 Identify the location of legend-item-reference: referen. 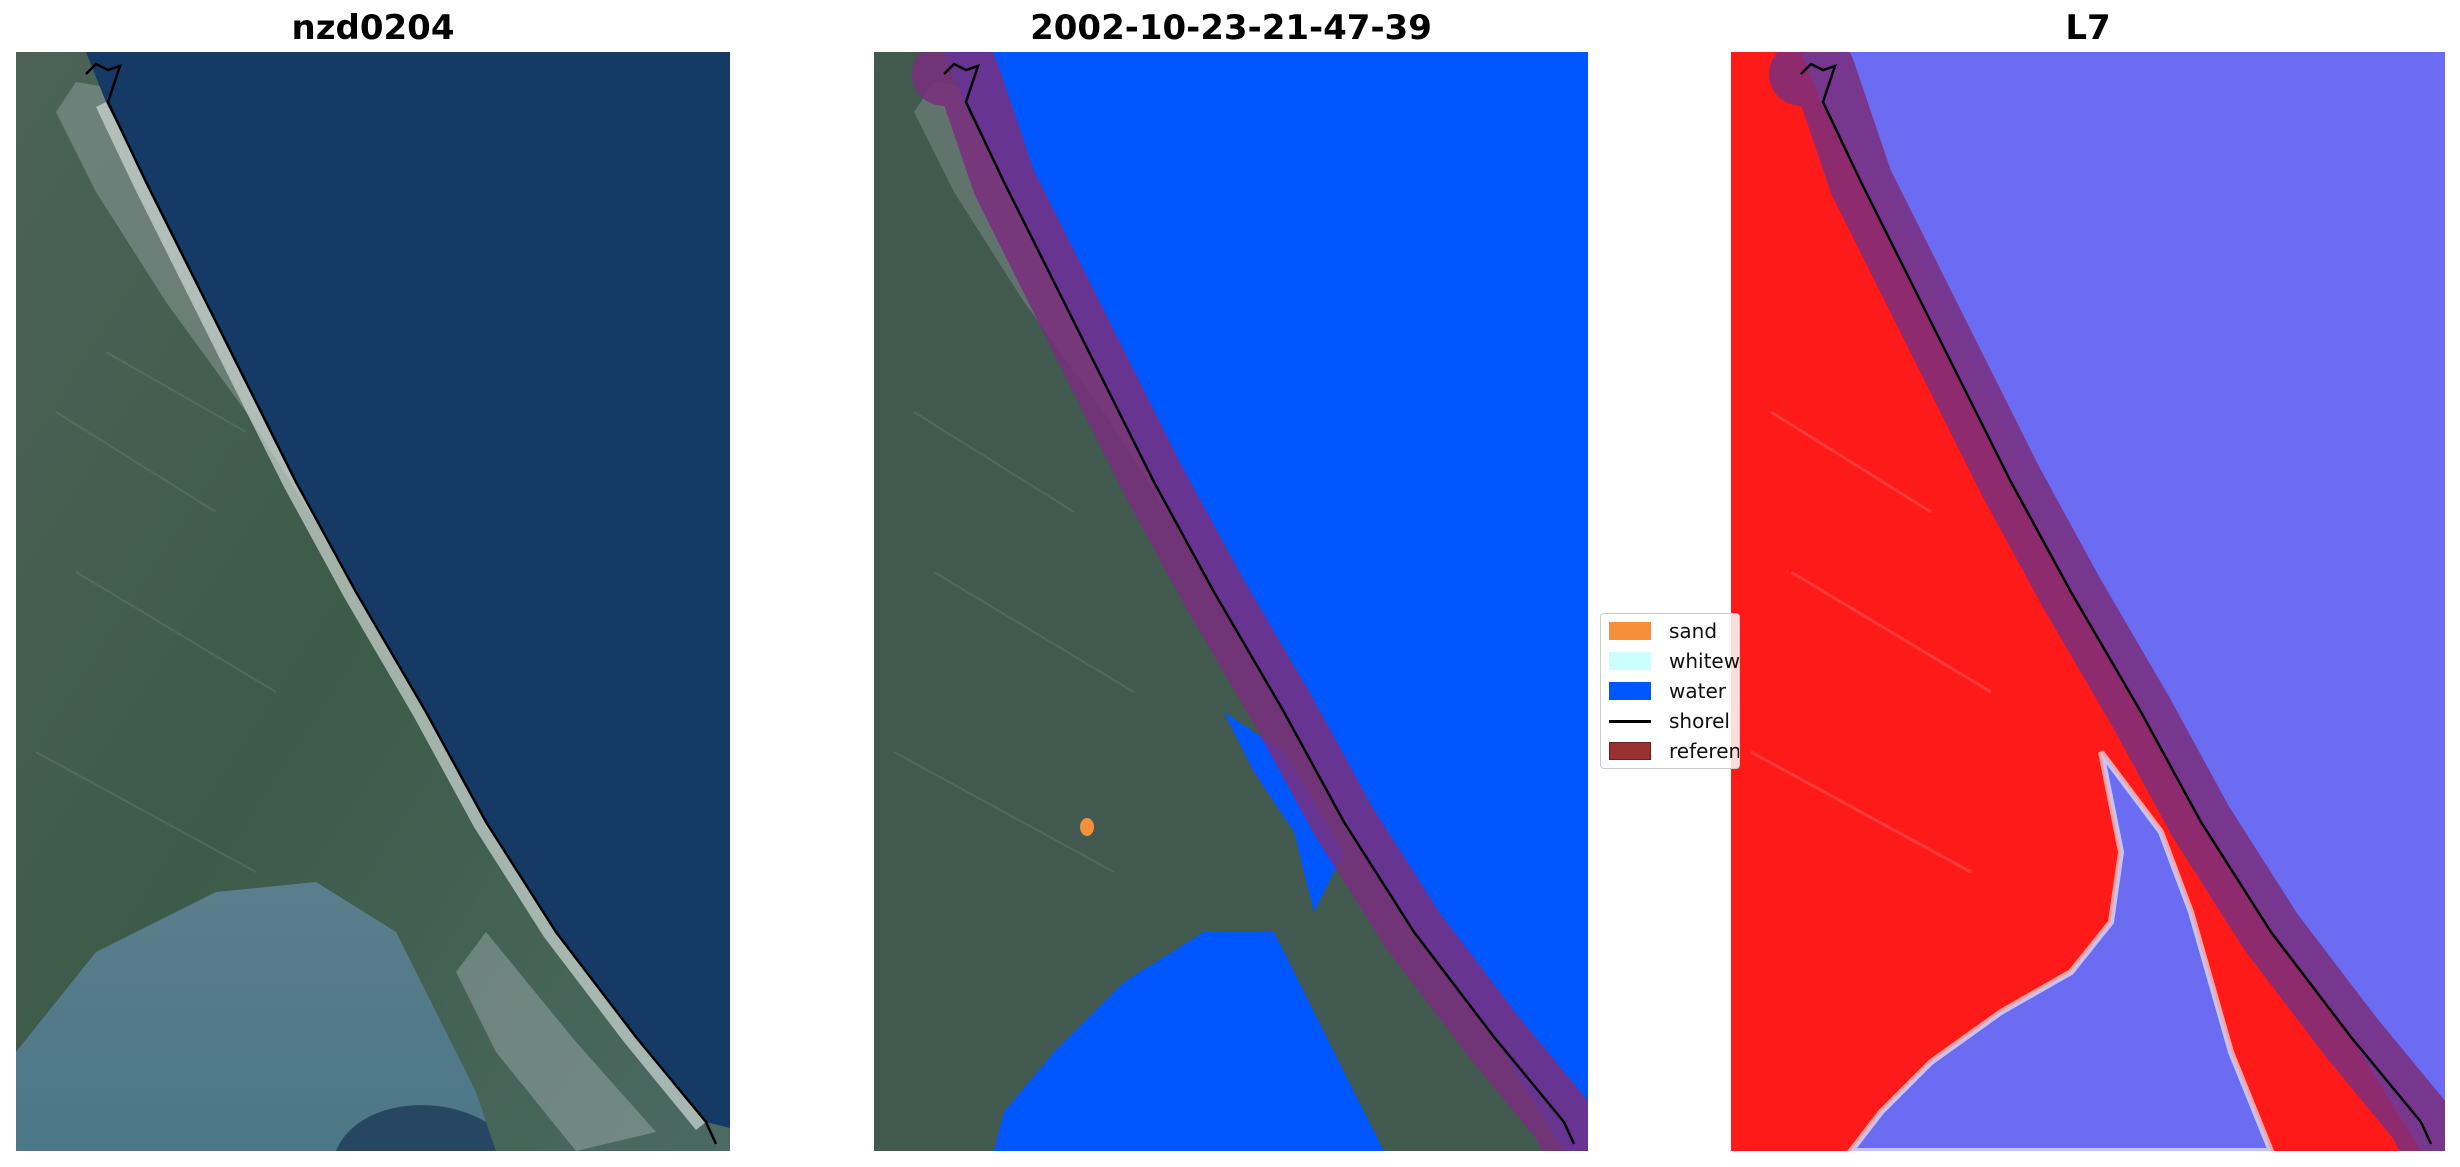
(1674, 751).